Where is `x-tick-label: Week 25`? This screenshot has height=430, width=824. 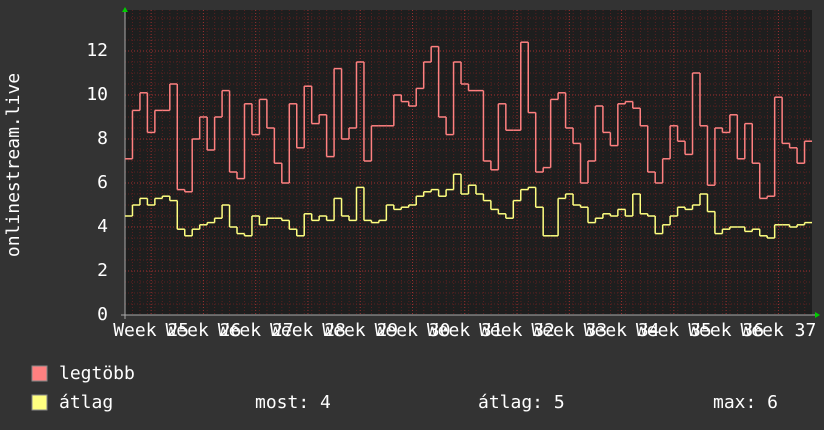
x-tick-label: Week 25 is located at coordinates (151, 330).